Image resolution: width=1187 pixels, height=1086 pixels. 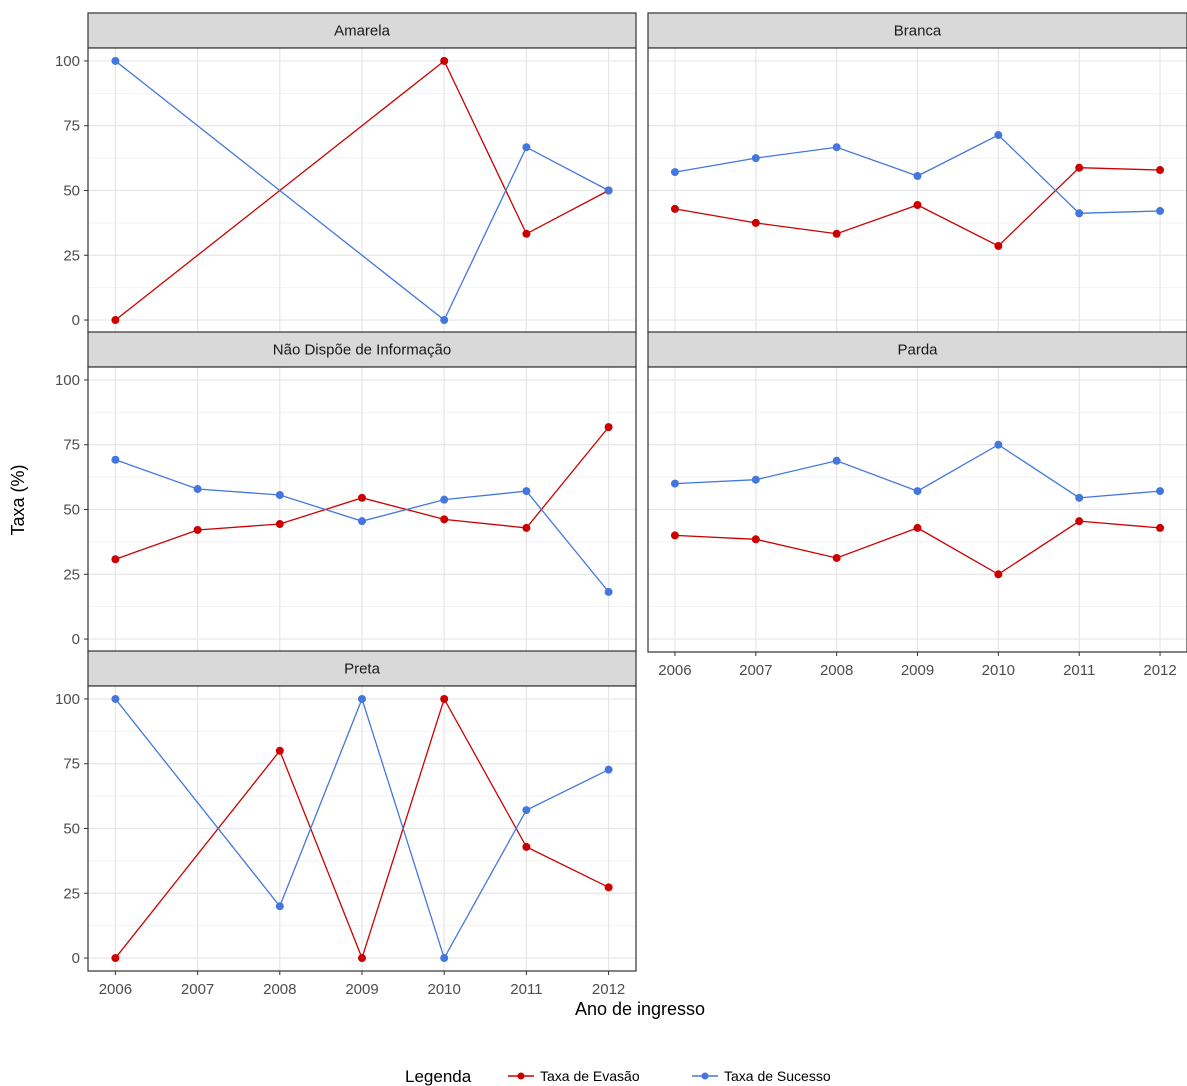 I want to click on facet-panel: Amarela 0 25 50 75 100, so click(x=346, y=173).